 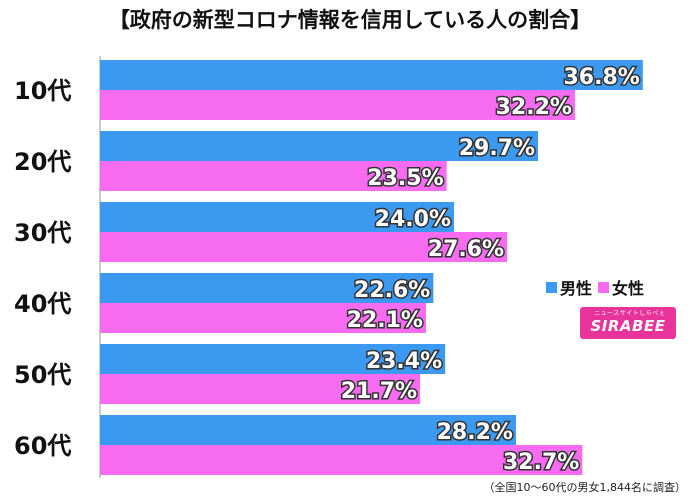 I want to click on legend-item-male: 男性, so click(x=569, y=287).